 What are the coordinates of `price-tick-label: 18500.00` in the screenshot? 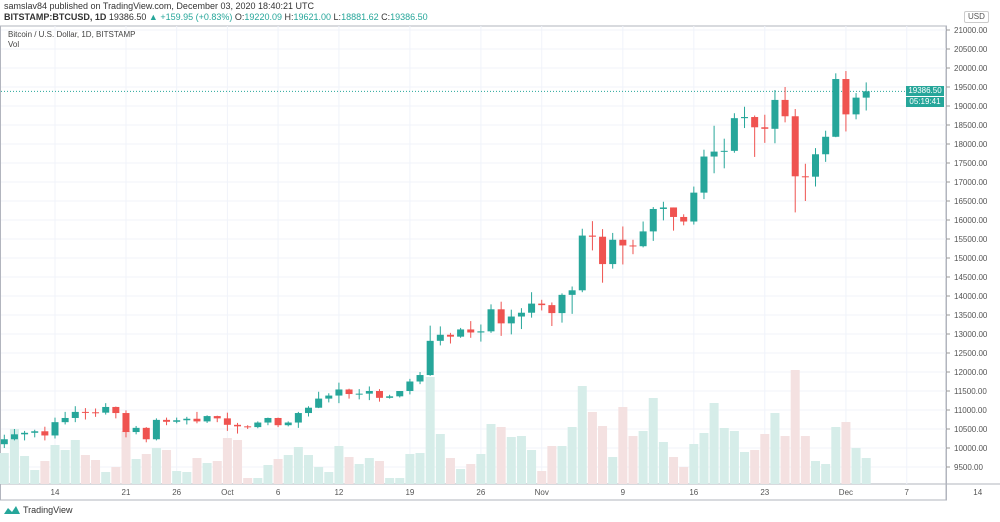 It's located at (971, 125).